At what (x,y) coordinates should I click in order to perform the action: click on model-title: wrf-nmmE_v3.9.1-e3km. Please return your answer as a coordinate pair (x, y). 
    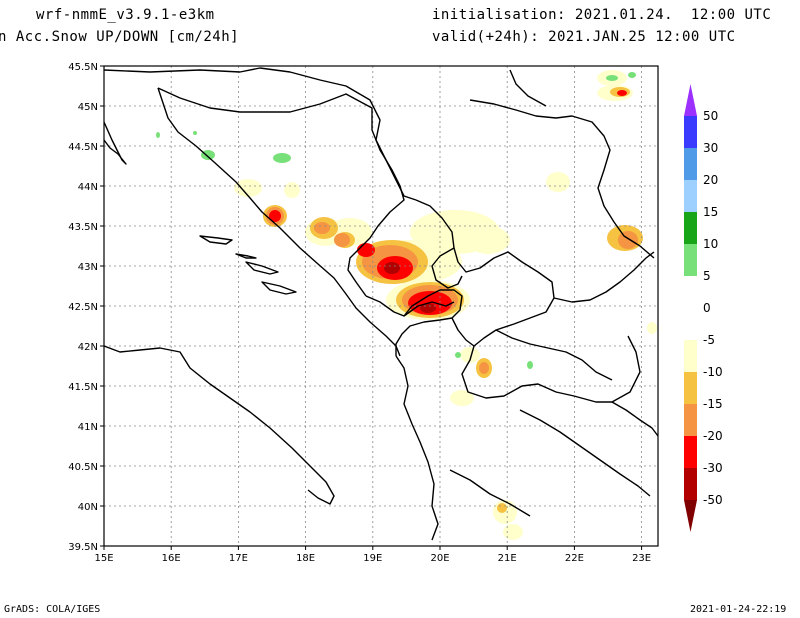
    Looking at the image, I should click on (125, 15).